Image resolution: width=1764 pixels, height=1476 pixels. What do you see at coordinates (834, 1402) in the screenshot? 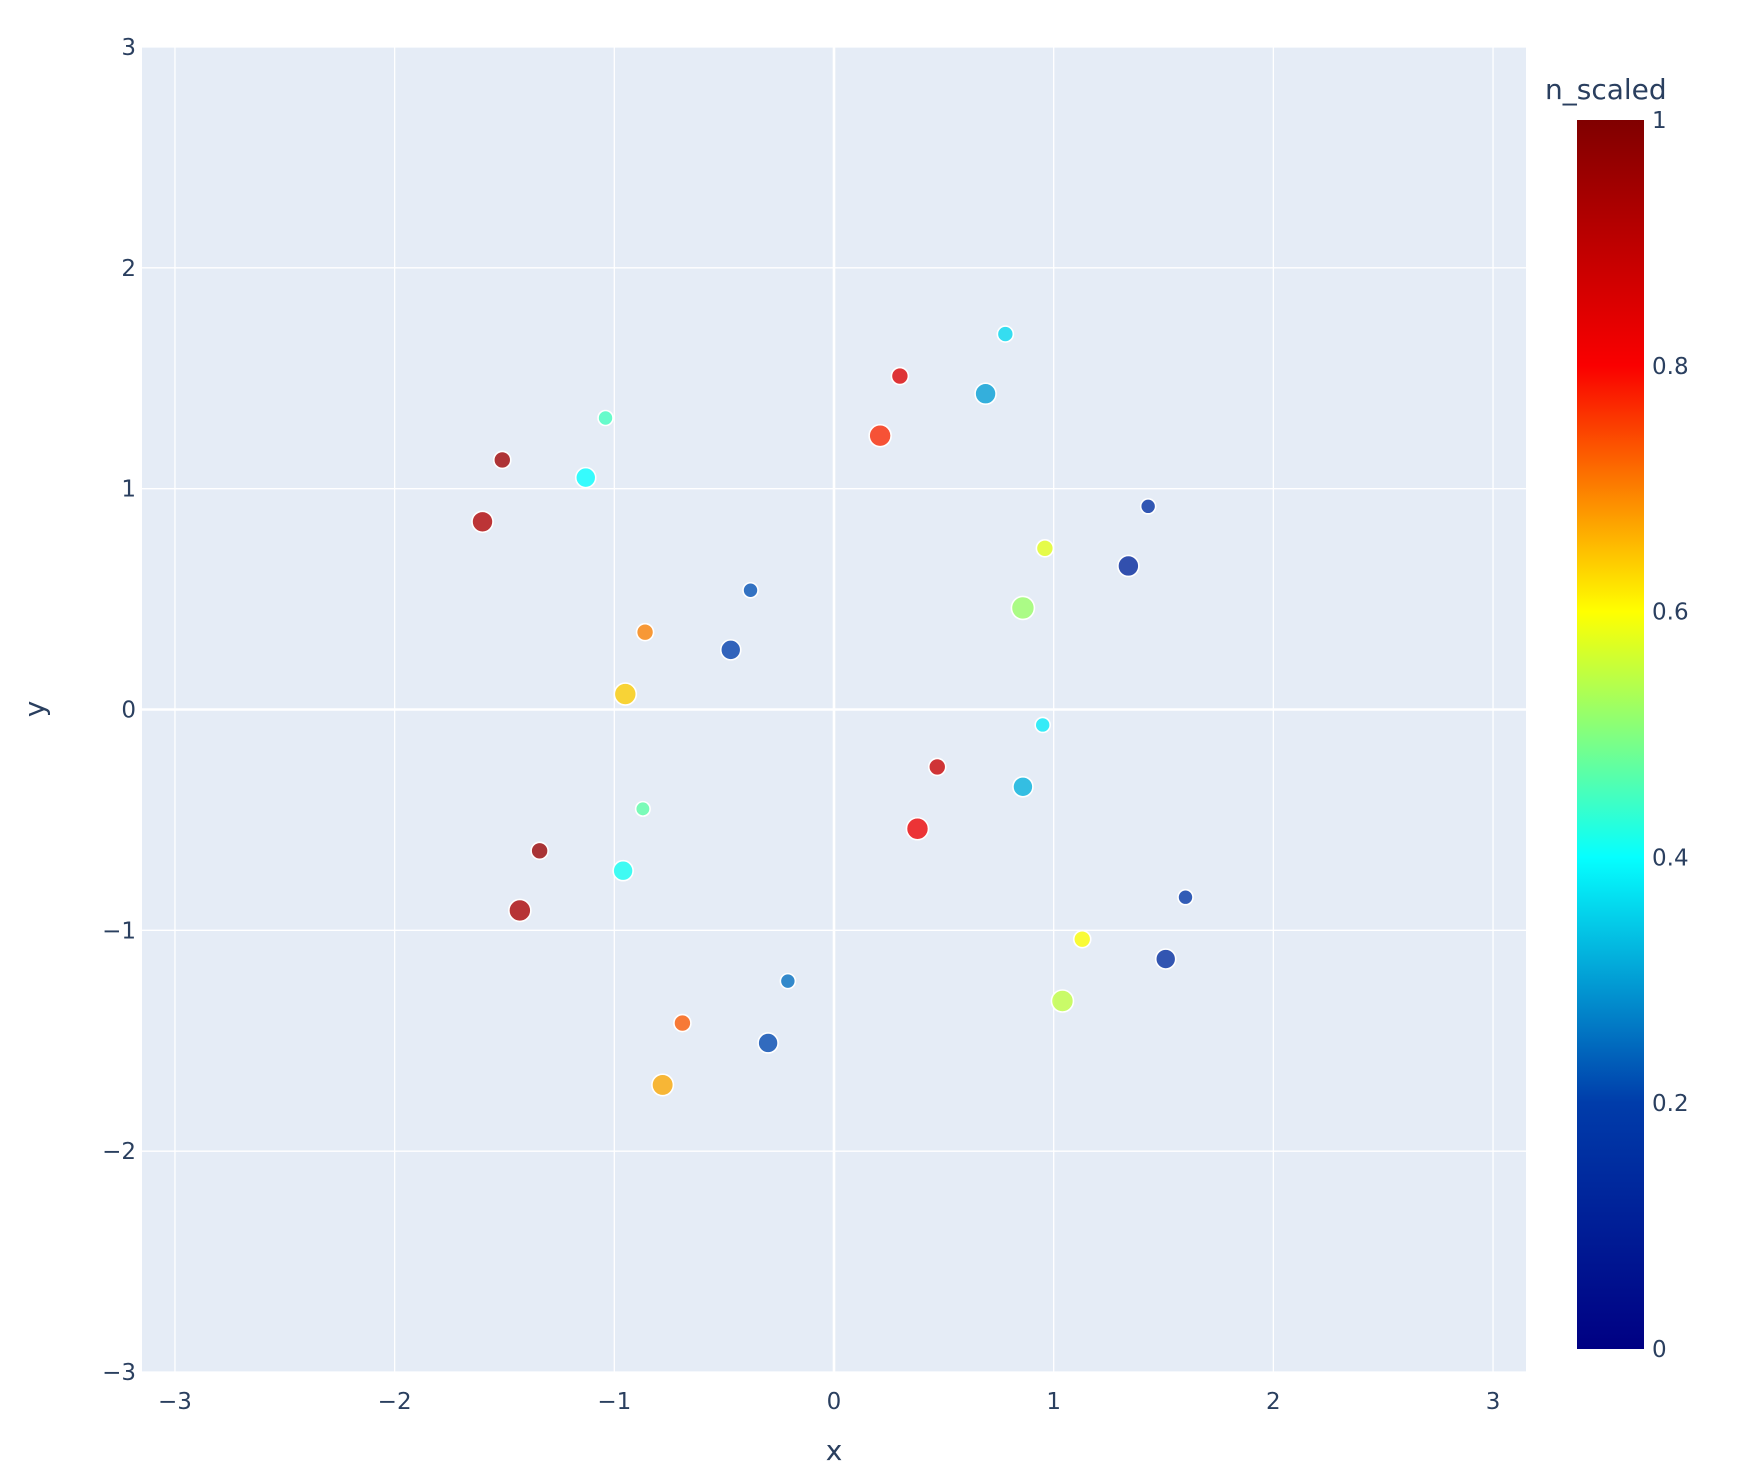
I see `x-tick-label: 0` at bounding box center [834, 1402].